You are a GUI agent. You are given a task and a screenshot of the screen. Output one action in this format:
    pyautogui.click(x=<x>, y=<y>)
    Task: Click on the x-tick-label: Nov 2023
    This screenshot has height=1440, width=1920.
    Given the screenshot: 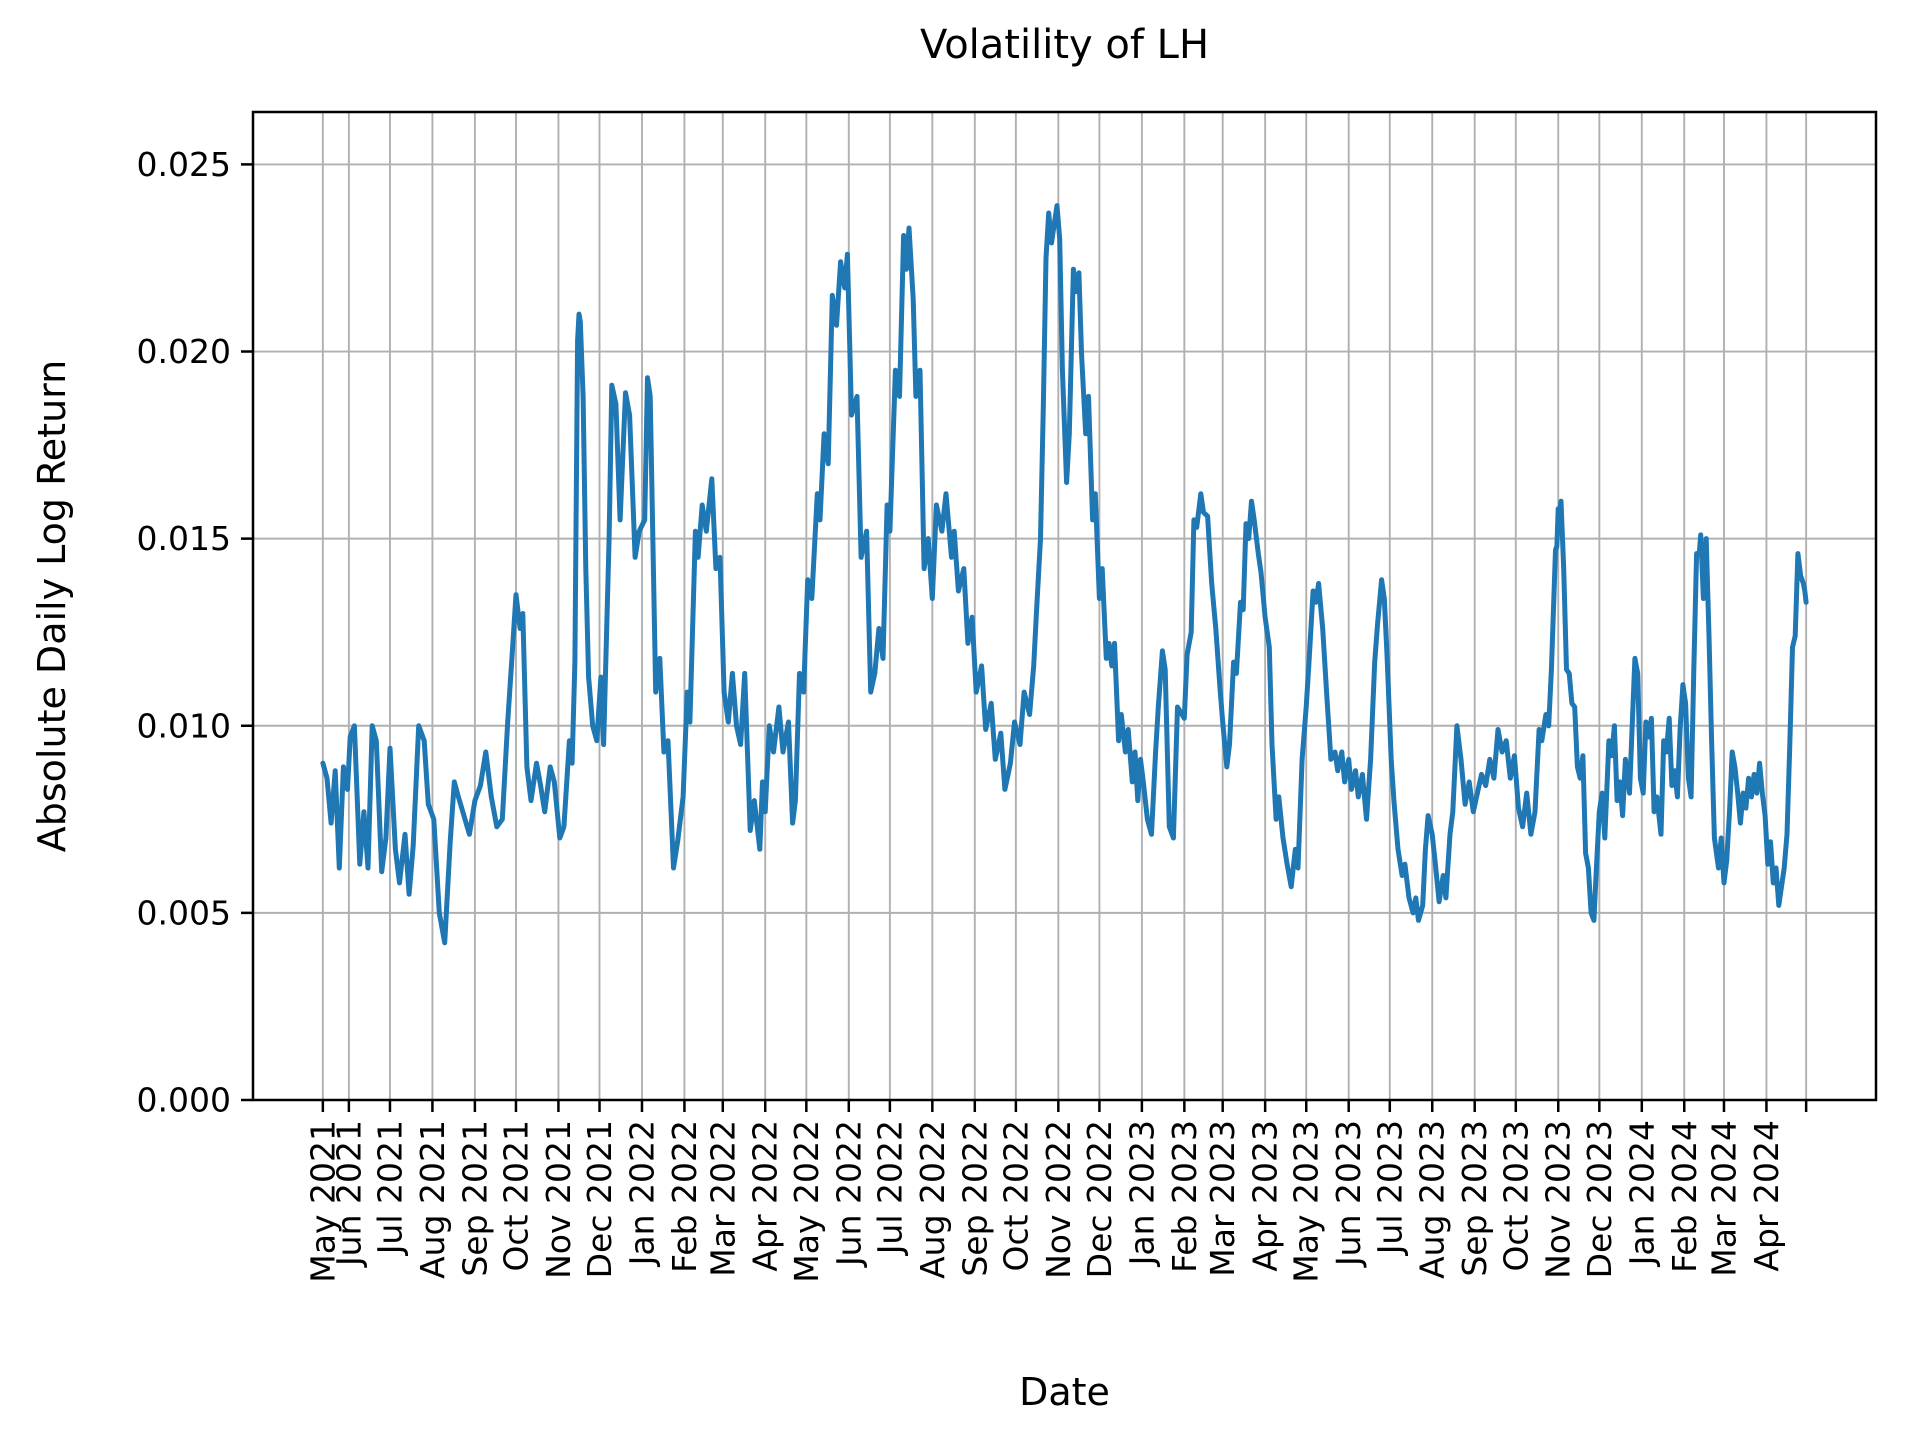 What is the action you would take?
    pyautogui.click(x=1558, y=1199)
    